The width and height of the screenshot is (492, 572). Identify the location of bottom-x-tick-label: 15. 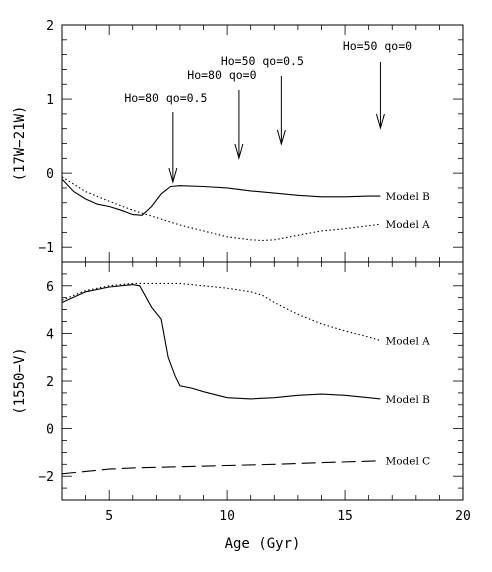
(345, 516).